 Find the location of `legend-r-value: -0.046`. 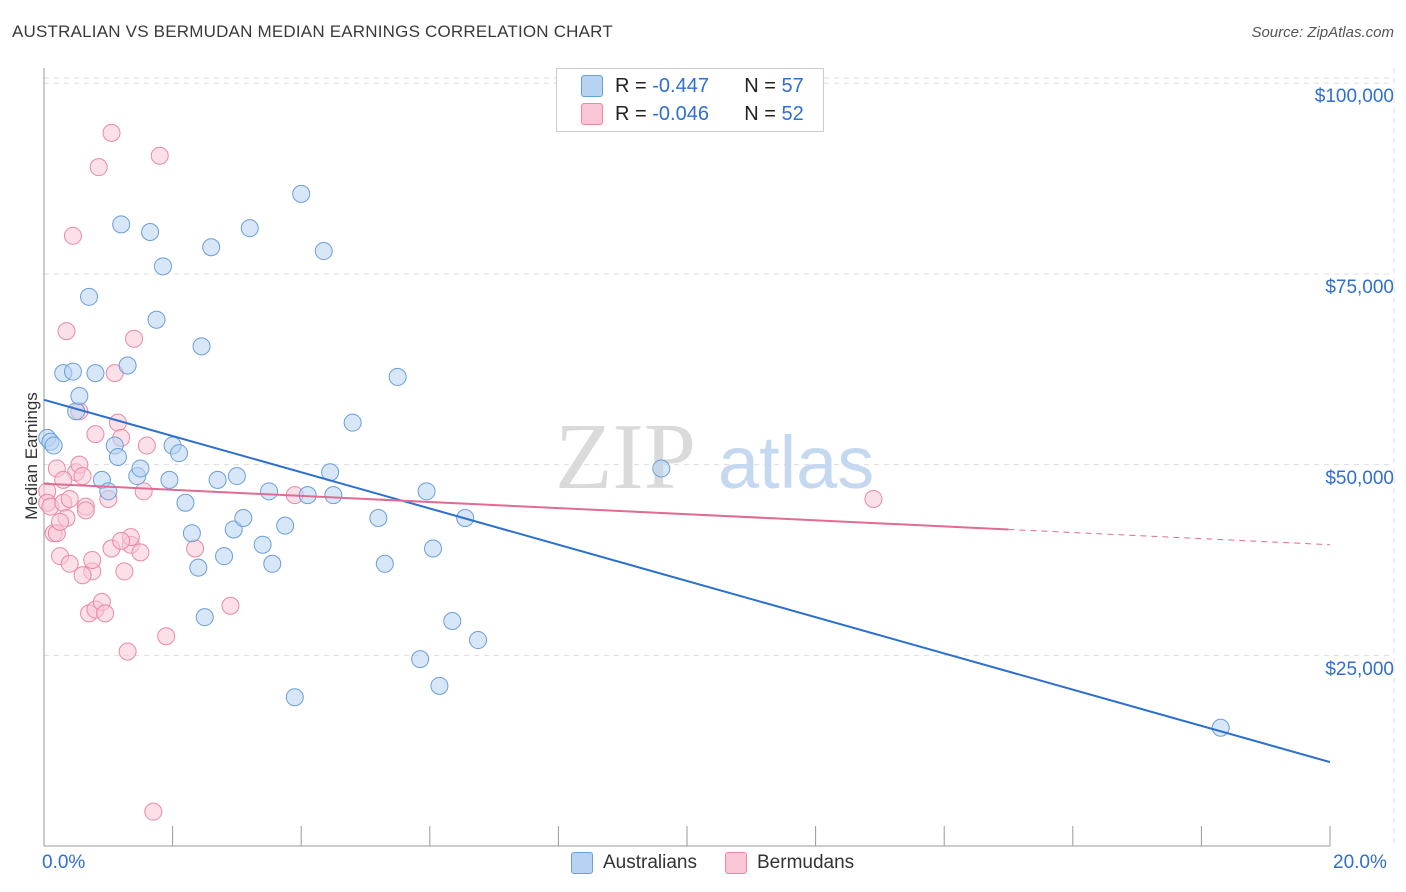

legend-r-value: -0.046 is located at coordinates (680, 113).